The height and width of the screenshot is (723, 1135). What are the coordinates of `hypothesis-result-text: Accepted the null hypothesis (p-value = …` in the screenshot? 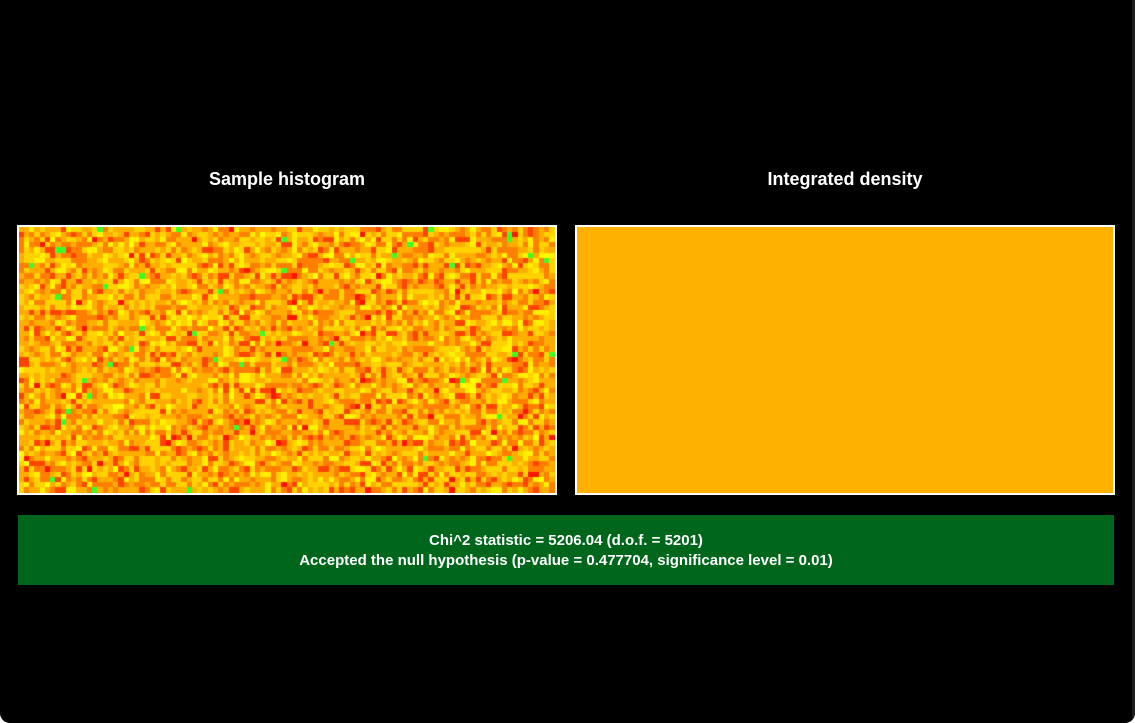 It's located at (566, 560).